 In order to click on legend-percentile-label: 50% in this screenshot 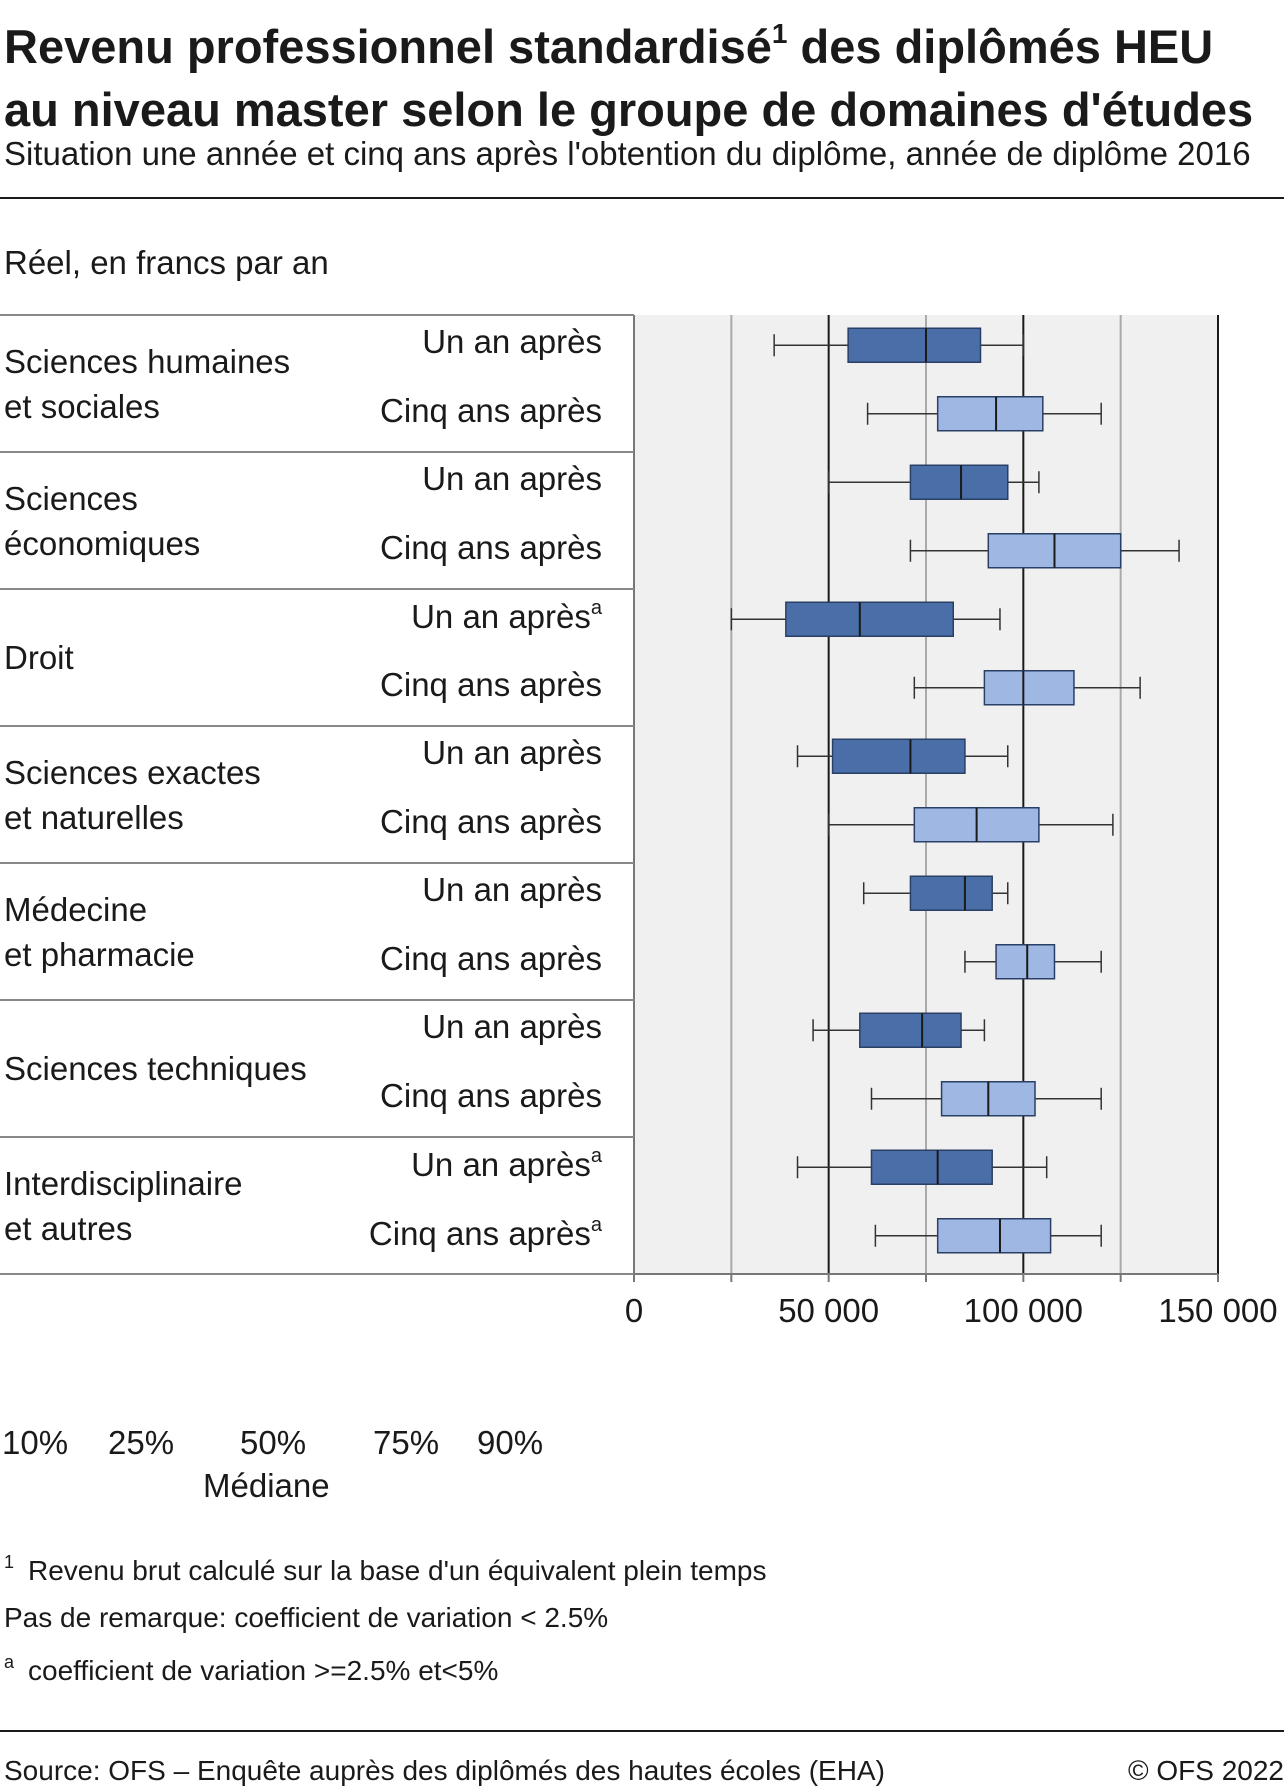, I will do `click(273, 1442)`.